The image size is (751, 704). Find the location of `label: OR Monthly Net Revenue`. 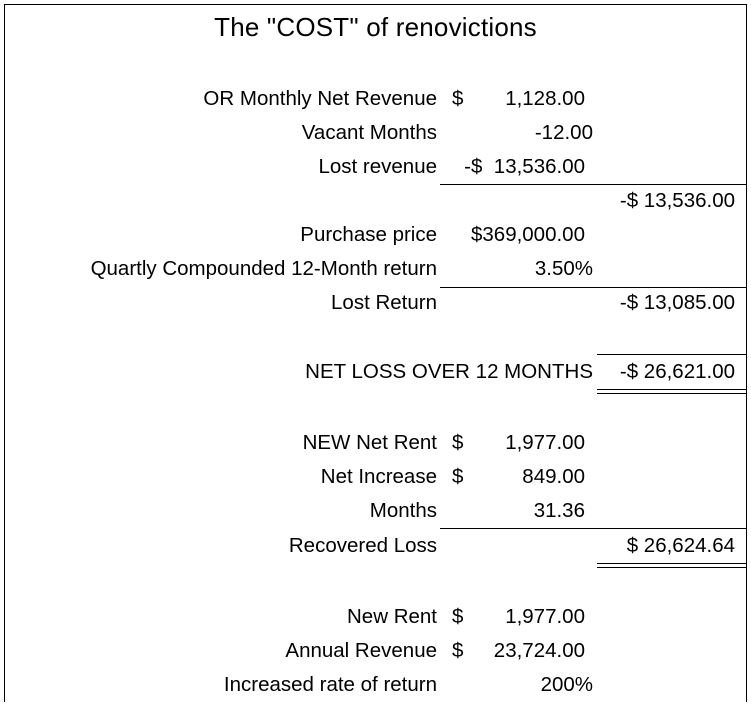

label: OR Monthly Net Revenue is located at coordinates (320, 98).